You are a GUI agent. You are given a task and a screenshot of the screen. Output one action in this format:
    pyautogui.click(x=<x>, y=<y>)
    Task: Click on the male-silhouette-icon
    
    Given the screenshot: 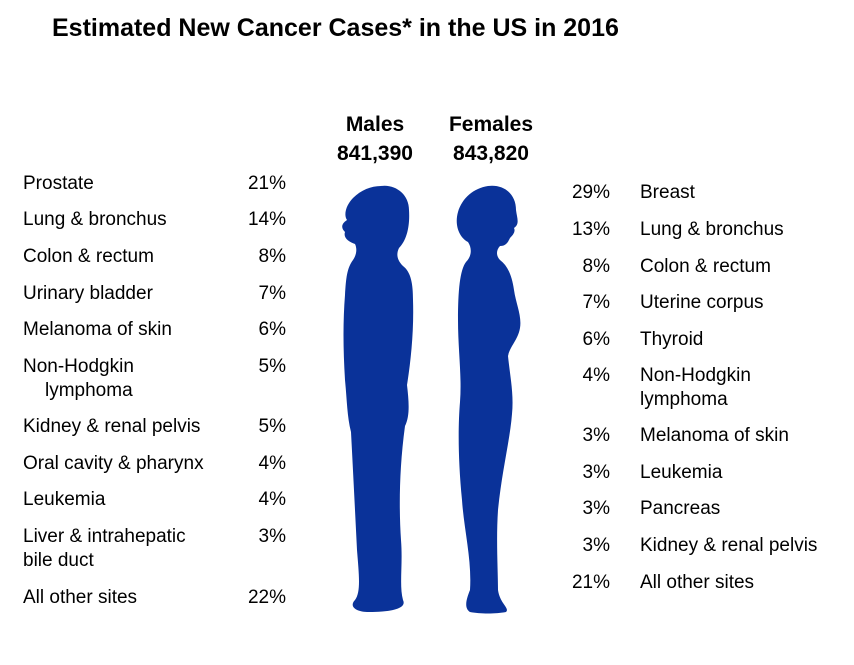 What is the action you would take?
    pyautogui.click(x=378, y=400)
    